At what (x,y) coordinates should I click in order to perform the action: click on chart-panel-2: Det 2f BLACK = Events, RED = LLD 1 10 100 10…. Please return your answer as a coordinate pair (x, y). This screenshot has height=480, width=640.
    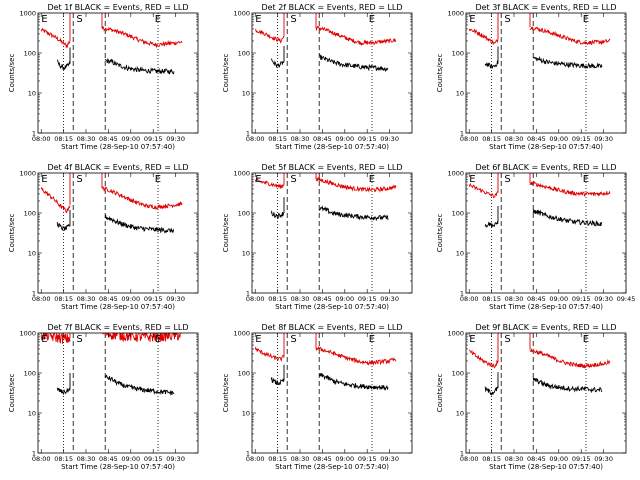
    Looking at the image, I should click on (317, 77).